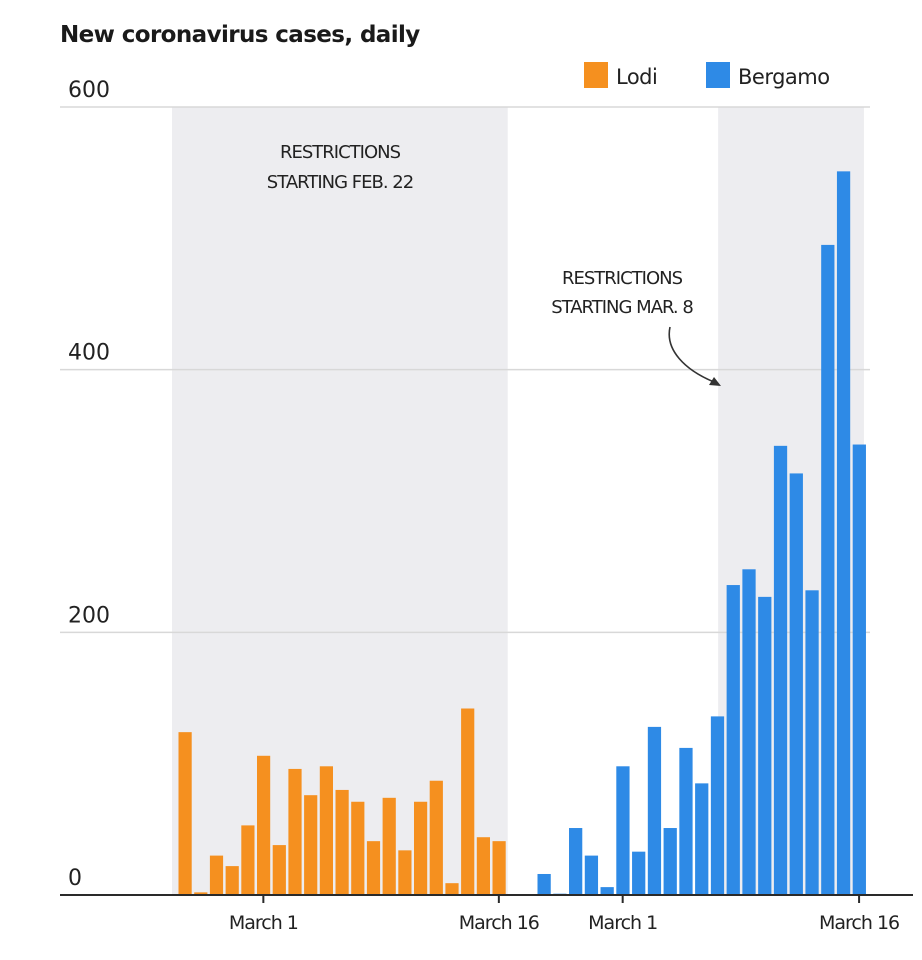 The image size is (922, 960). I want to click on x-axis-ticks: March 1 March 16 March 1 March 16, so click(564, 914).